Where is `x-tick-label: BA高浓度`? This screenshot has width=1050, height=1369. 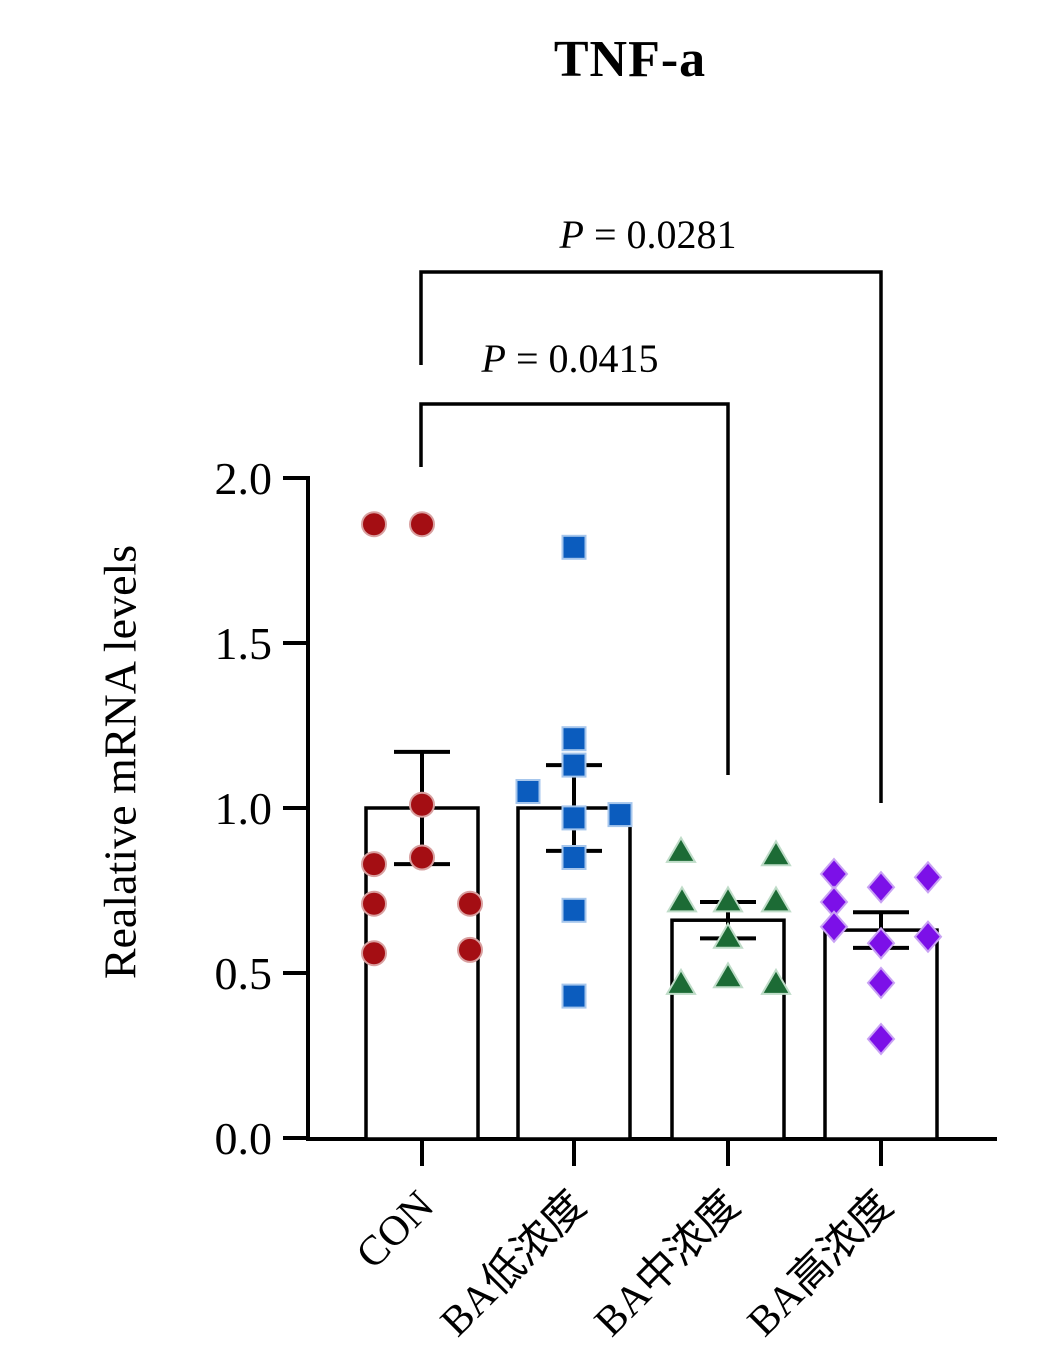 x-tick-label: BA高浓度 is located at coordinates (820, 1264).